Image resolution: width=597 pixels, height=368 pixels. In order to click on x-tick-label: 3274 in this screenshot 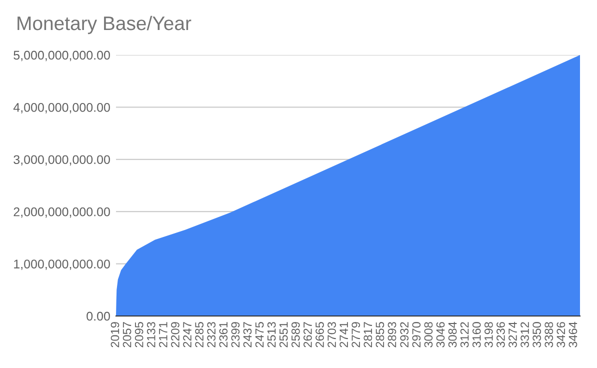, I will do `click(512, 335)`.